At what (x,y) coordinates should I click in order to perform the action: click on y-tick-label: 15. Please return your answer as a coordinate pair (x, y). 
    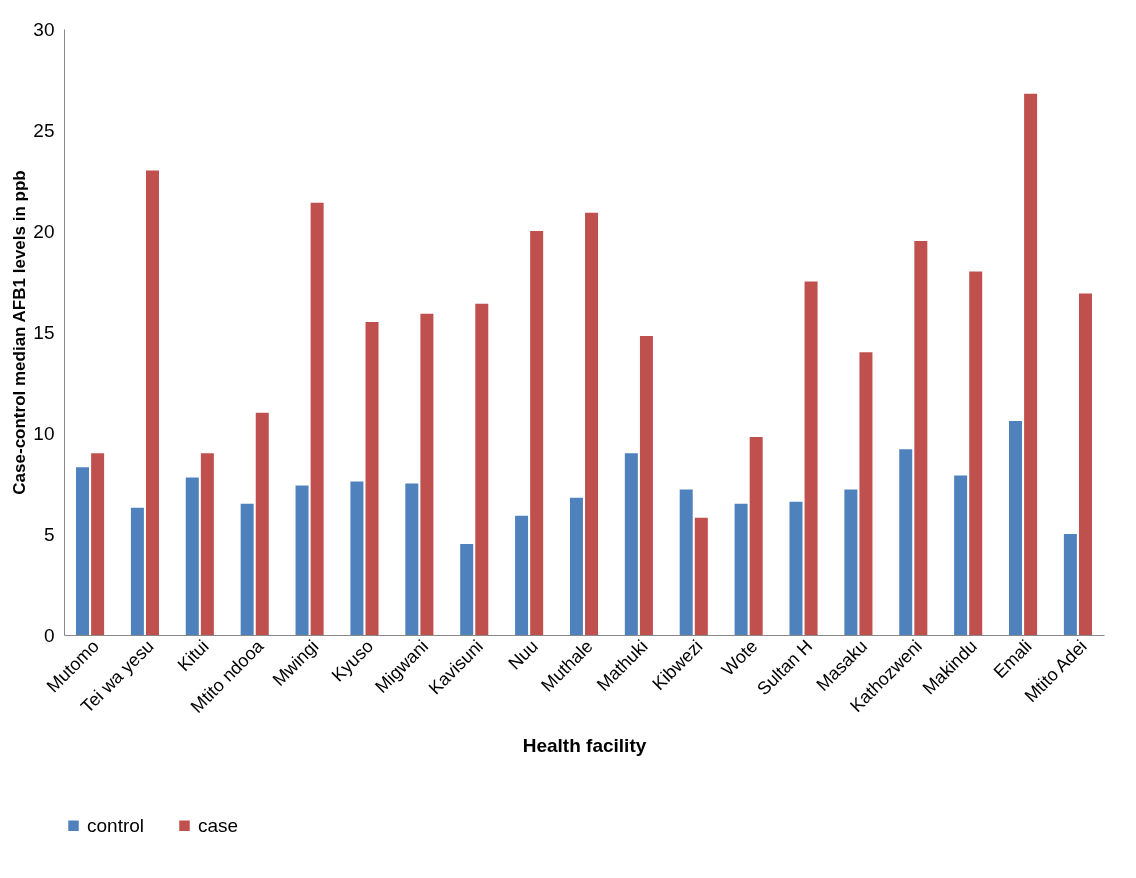
    Looking at the image, I should click on (44, 332).